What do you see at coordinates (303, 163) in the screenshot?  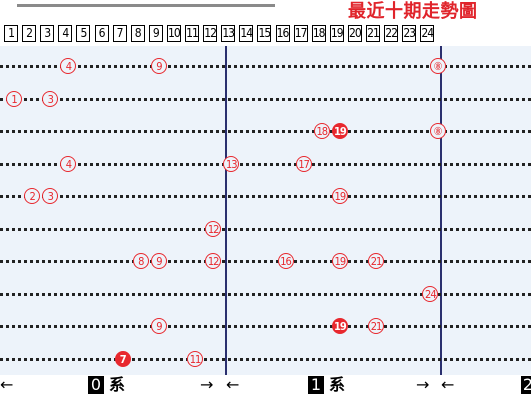 I see `draw-number-ball: 17` at bounding box center [303, 163].